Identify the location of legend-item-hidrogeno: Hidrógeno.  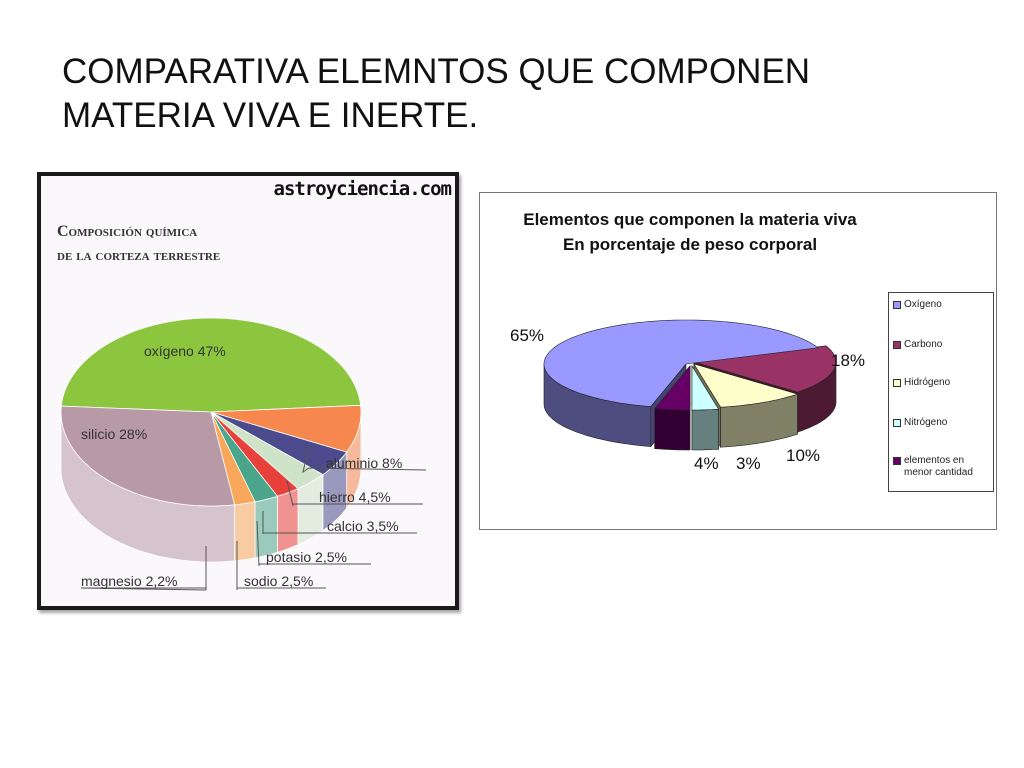
(921, 383).